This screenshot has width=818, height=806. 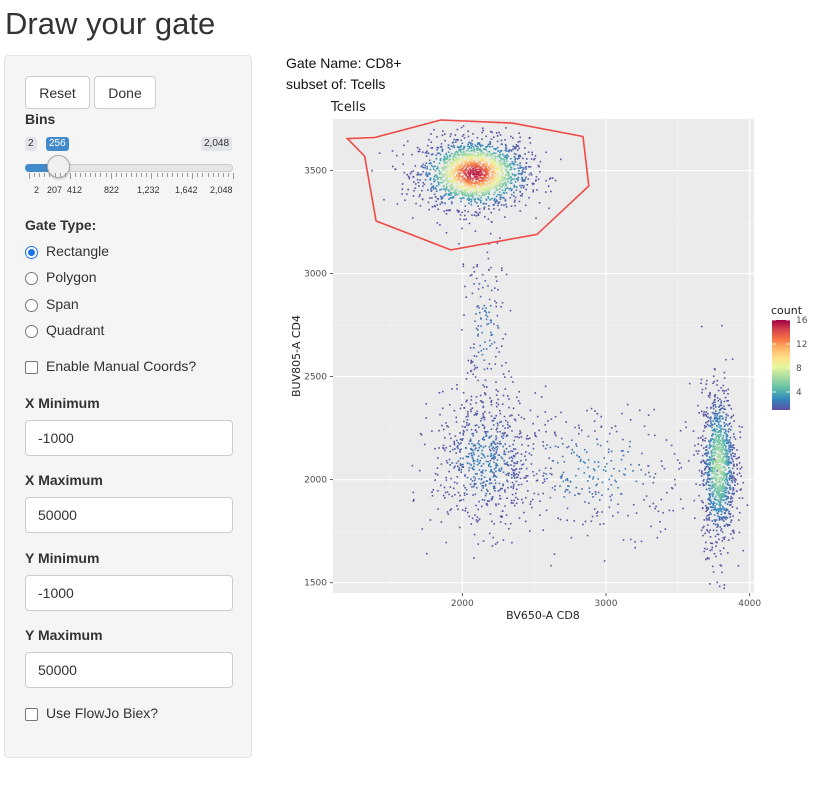 I want to click on radio-rectangle, so click(x=31, y=252).